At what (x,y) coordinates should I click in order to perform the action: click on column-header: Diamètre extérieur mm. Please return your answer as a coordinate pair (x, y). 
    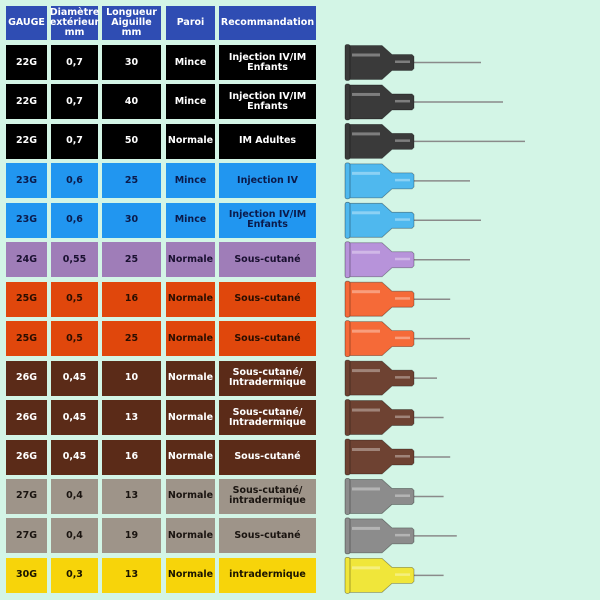
    Looking at the image, I should click on (74, 23).